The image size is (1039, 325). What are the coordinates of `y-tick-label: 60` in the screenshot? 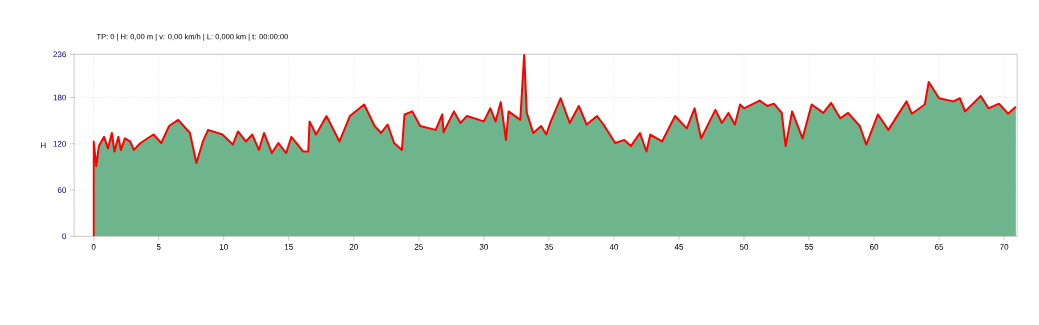 It's located at (62, 190).